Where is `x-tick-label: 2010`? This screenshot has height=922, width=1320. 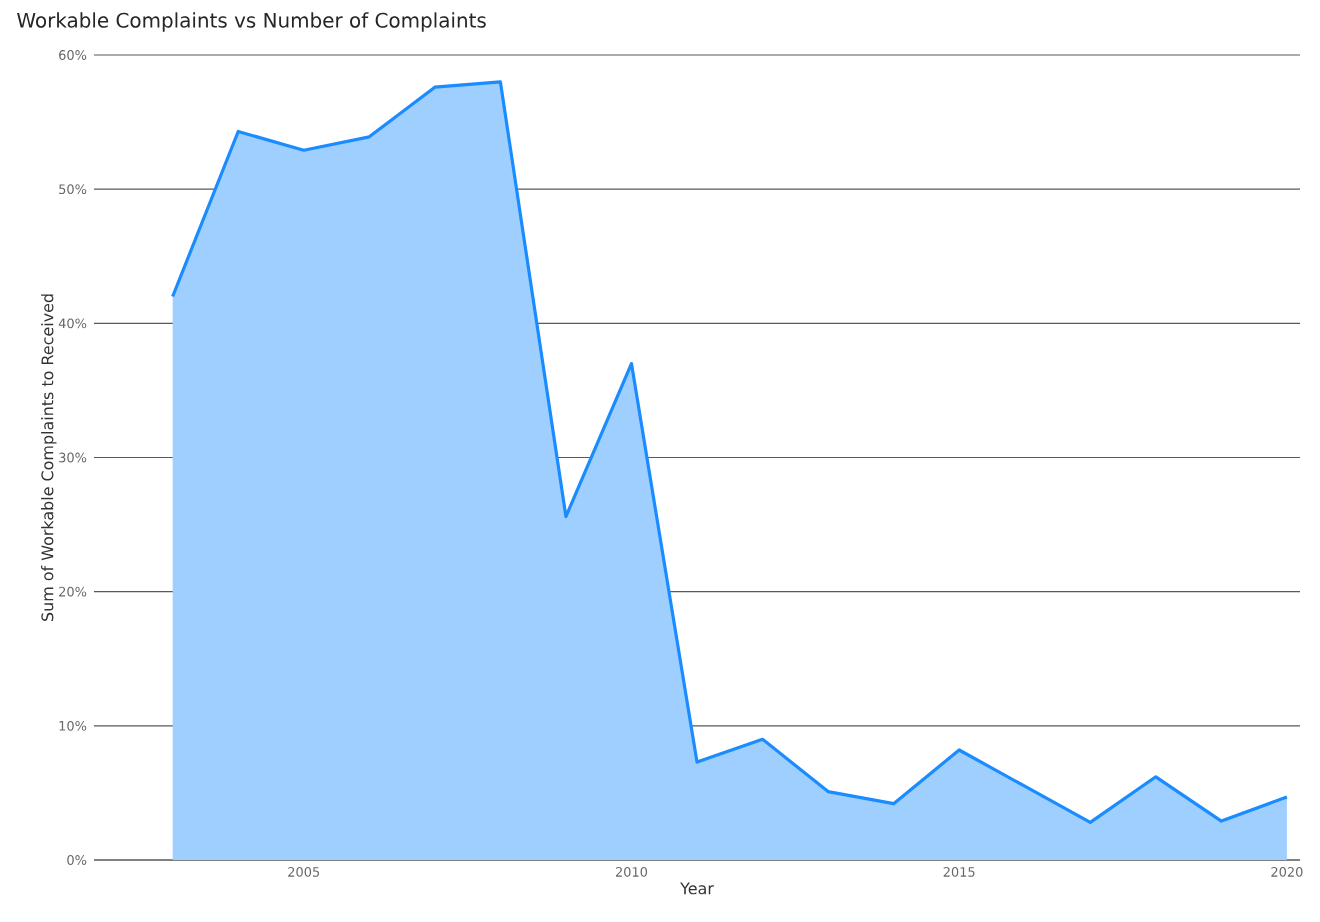 x-tick-label: 2010 is located at coordinates (631, 872).